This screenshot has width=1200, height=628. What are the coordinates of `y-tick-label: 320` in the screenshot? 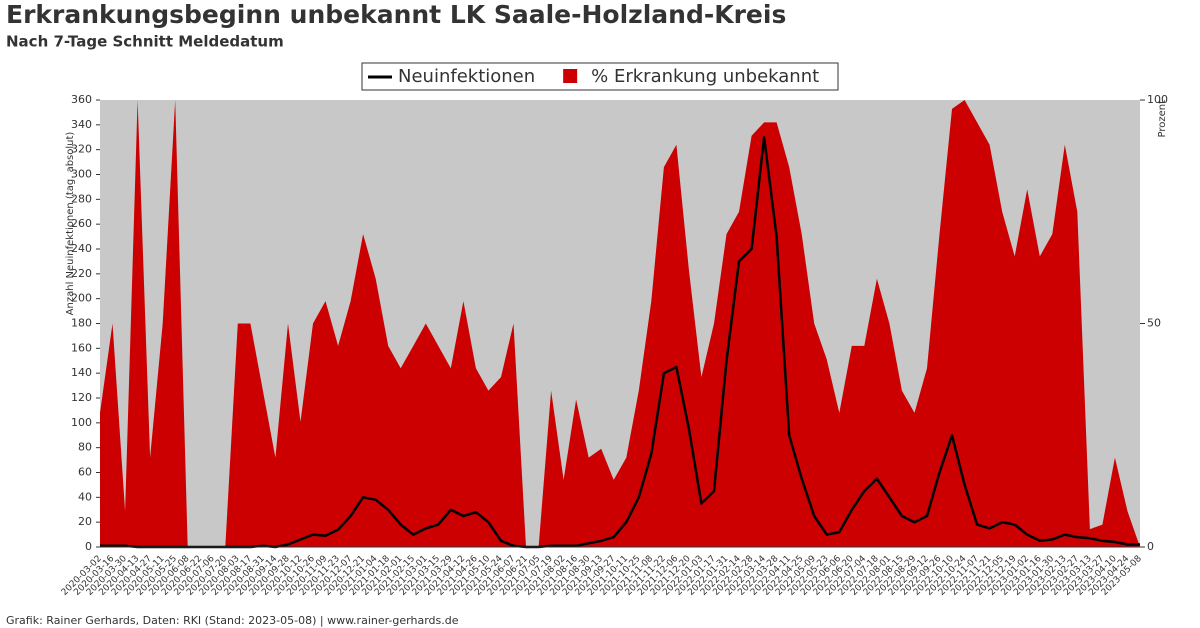 It's located at (81, 149).